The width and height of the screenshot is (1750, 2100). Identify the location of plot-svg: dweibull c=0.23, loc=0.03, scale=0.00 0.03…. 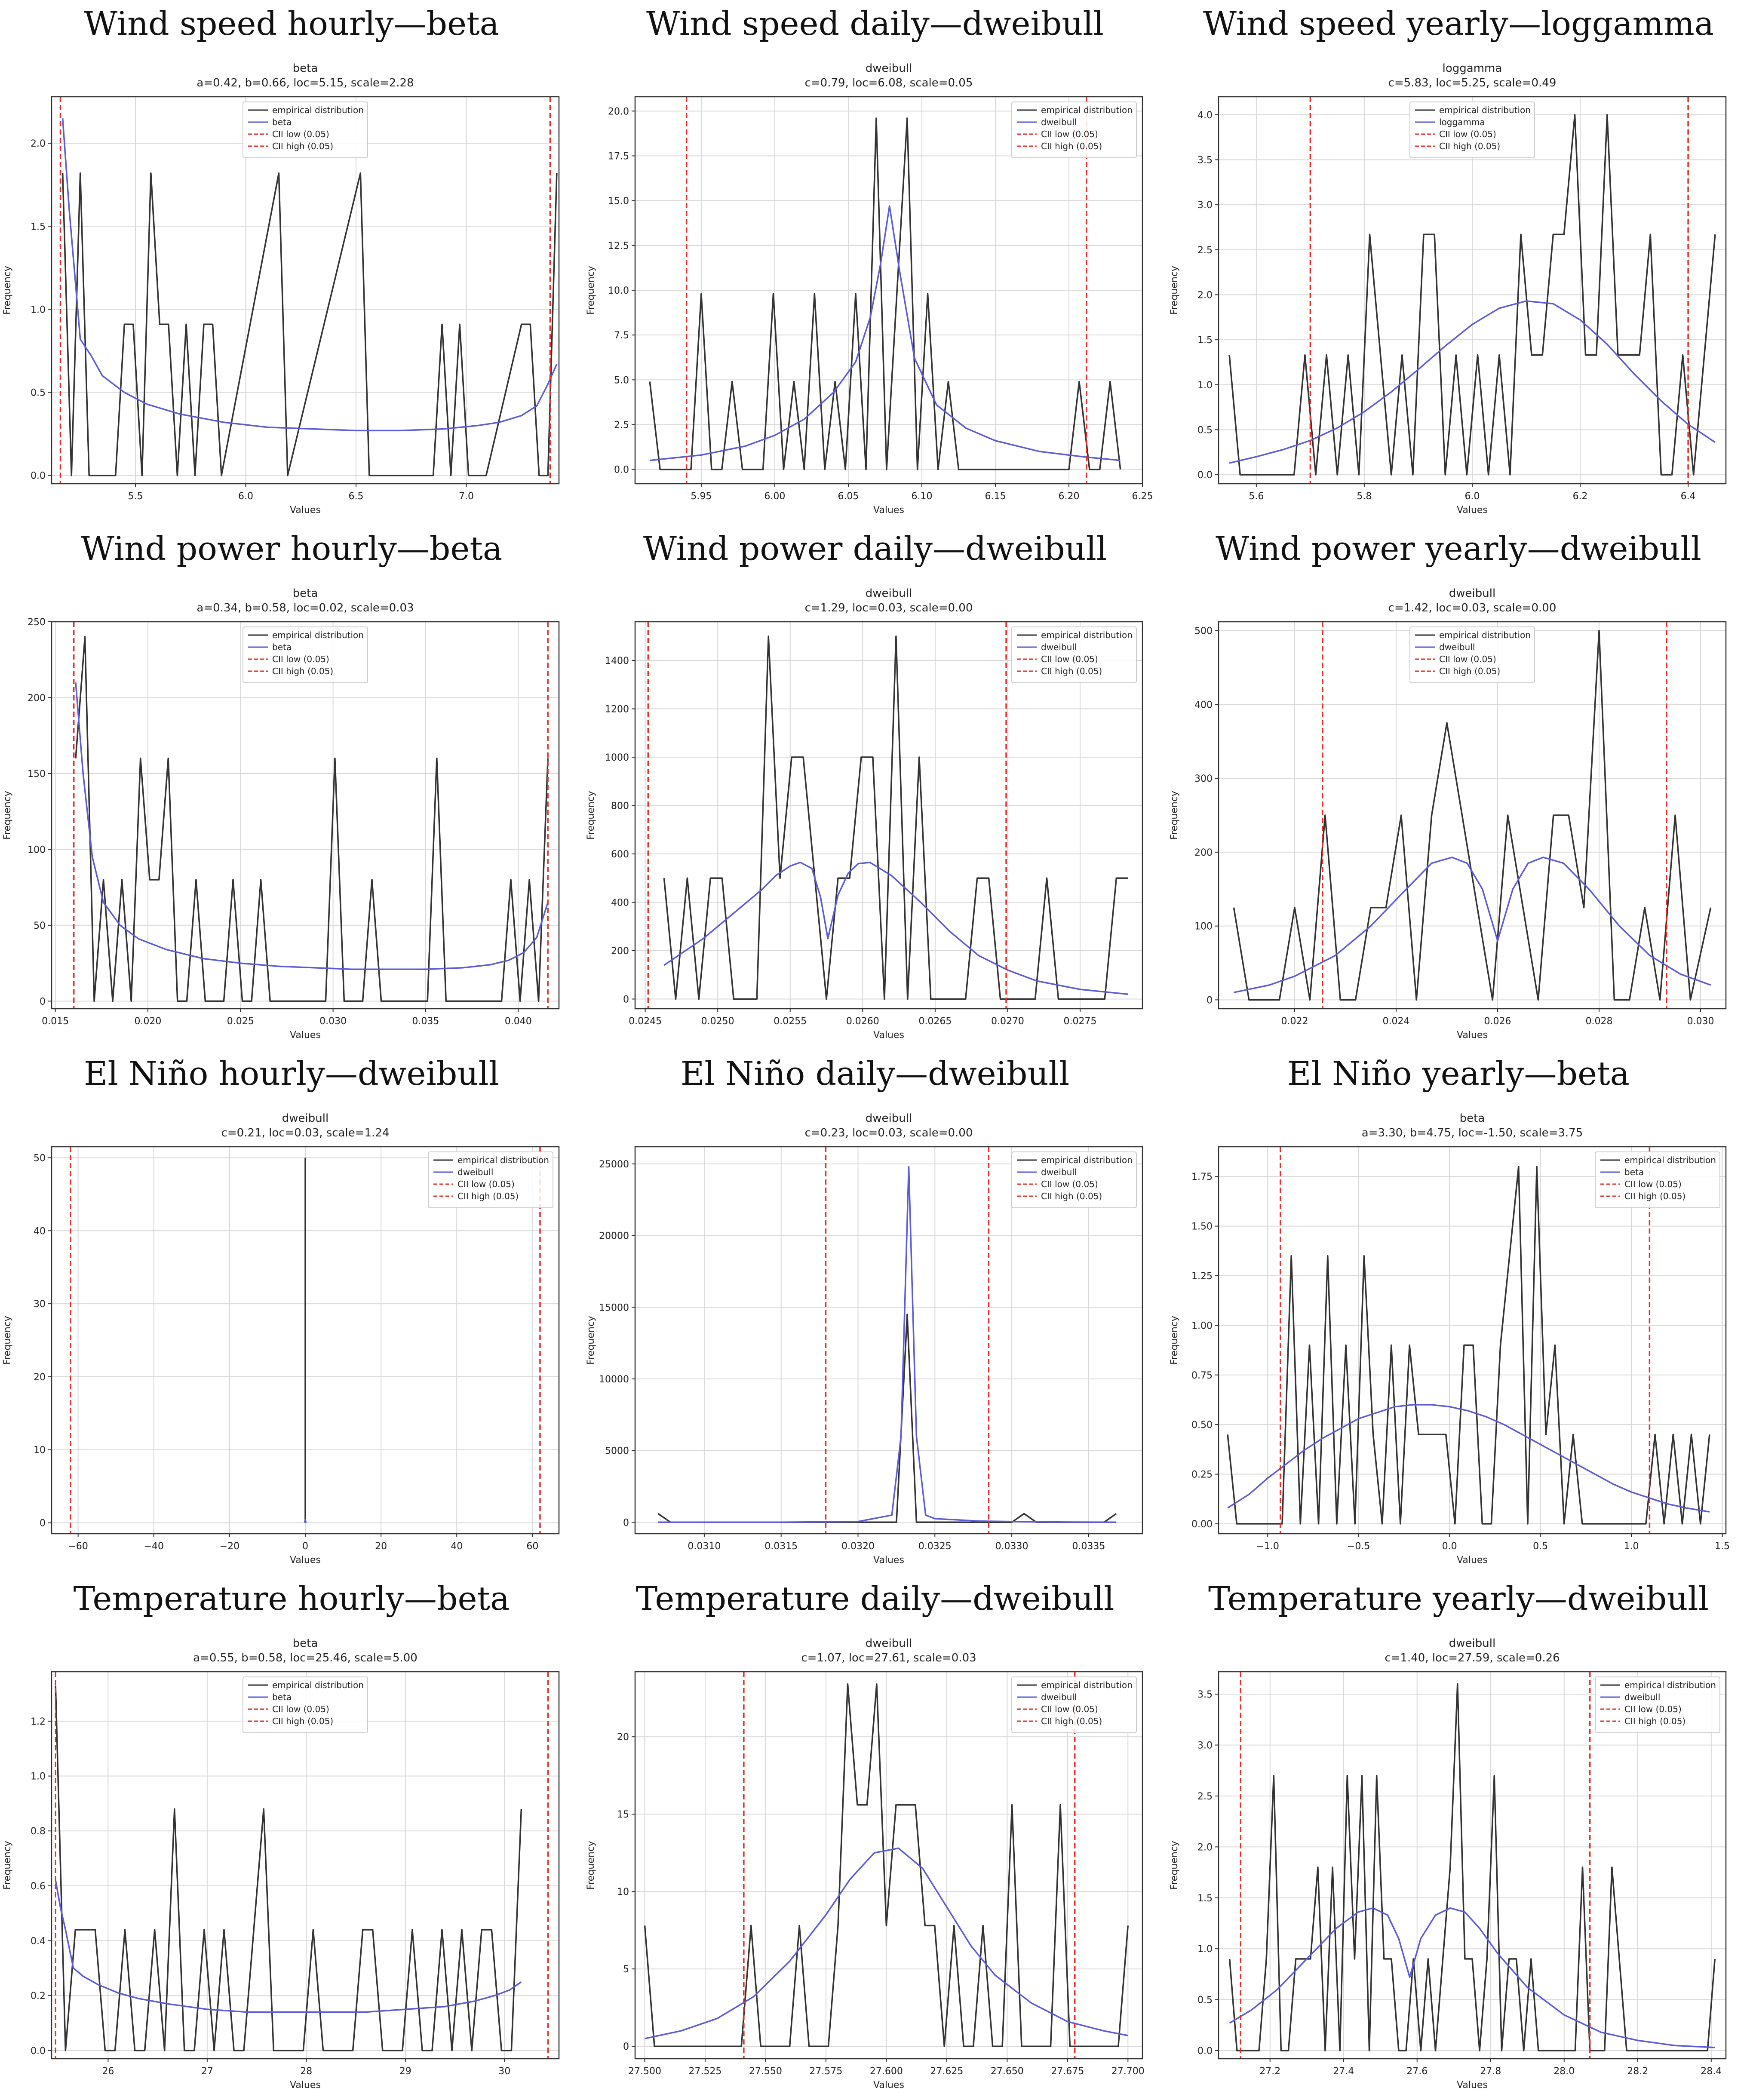
(864, 1339).